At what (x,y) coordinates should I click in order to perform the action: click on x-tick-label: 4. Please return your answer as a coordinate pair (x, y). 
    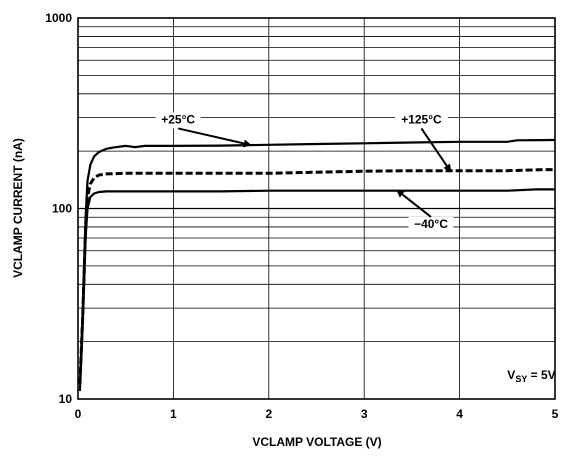
    Looking at the image, I should click on (459, 414).